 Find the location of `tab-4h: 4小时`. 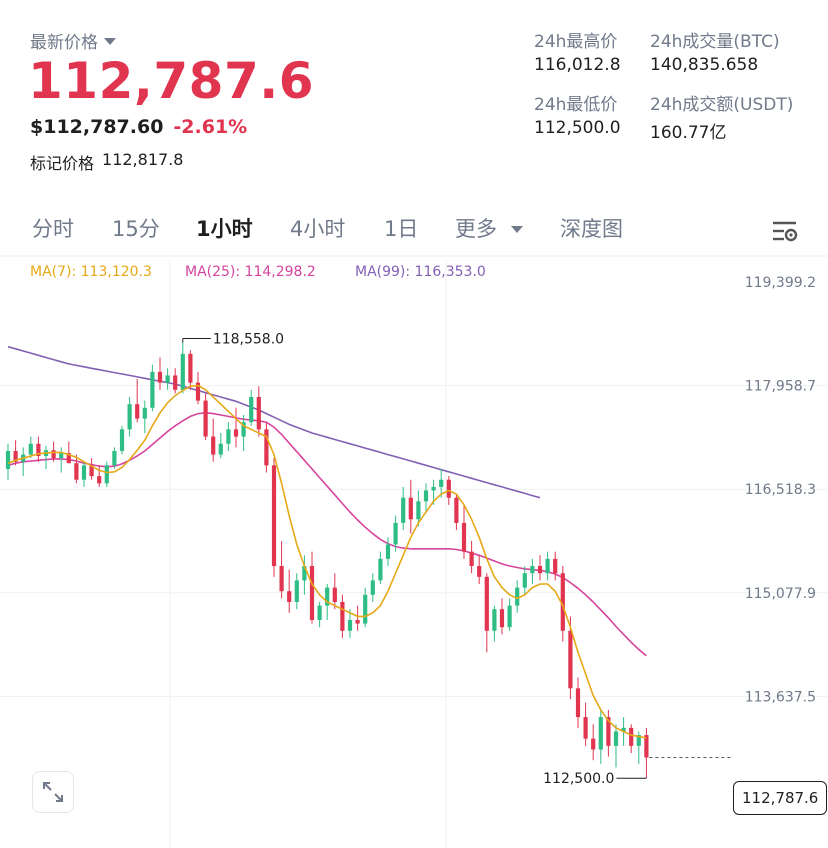

tab-4h: 4小时 is located at coordinates (318, 229).